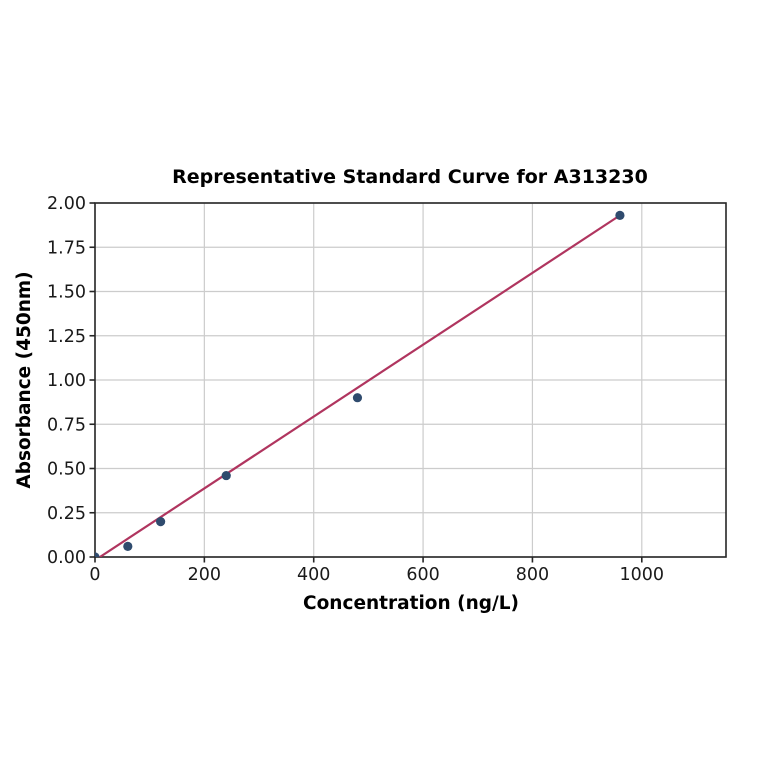 This screenshot has height=764, width=764. Describe the element at coordinates (313, 575) in the screenshot. I see `x-tick-label: 400` at that location.